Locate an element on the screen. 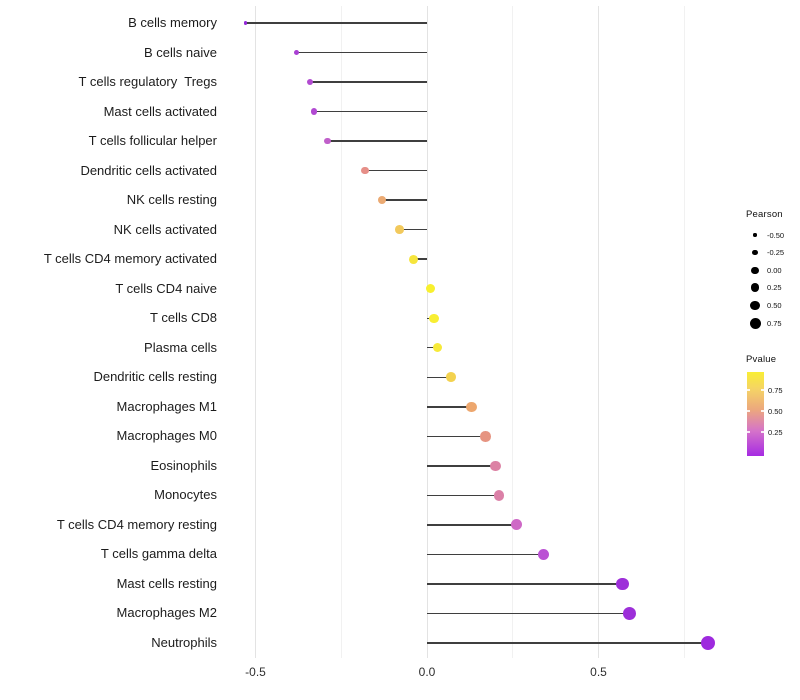  row-label: T cells CD8 is located at coordinates (183, 318).